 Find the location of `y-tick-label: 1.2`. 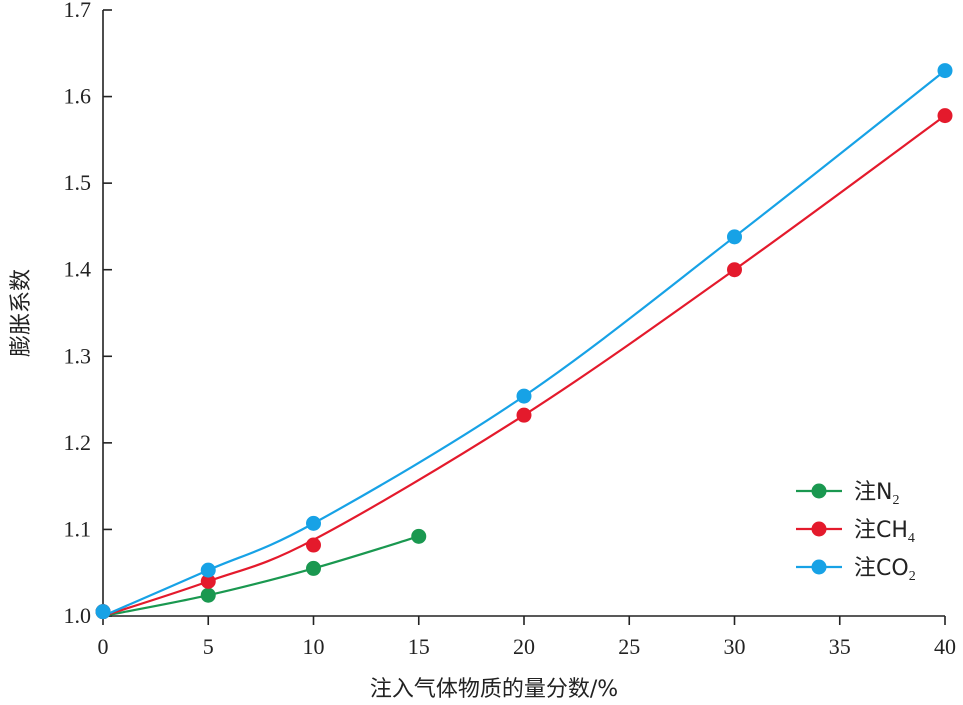

y-tick-label: 1.2 is located at coordinates (78, 442).